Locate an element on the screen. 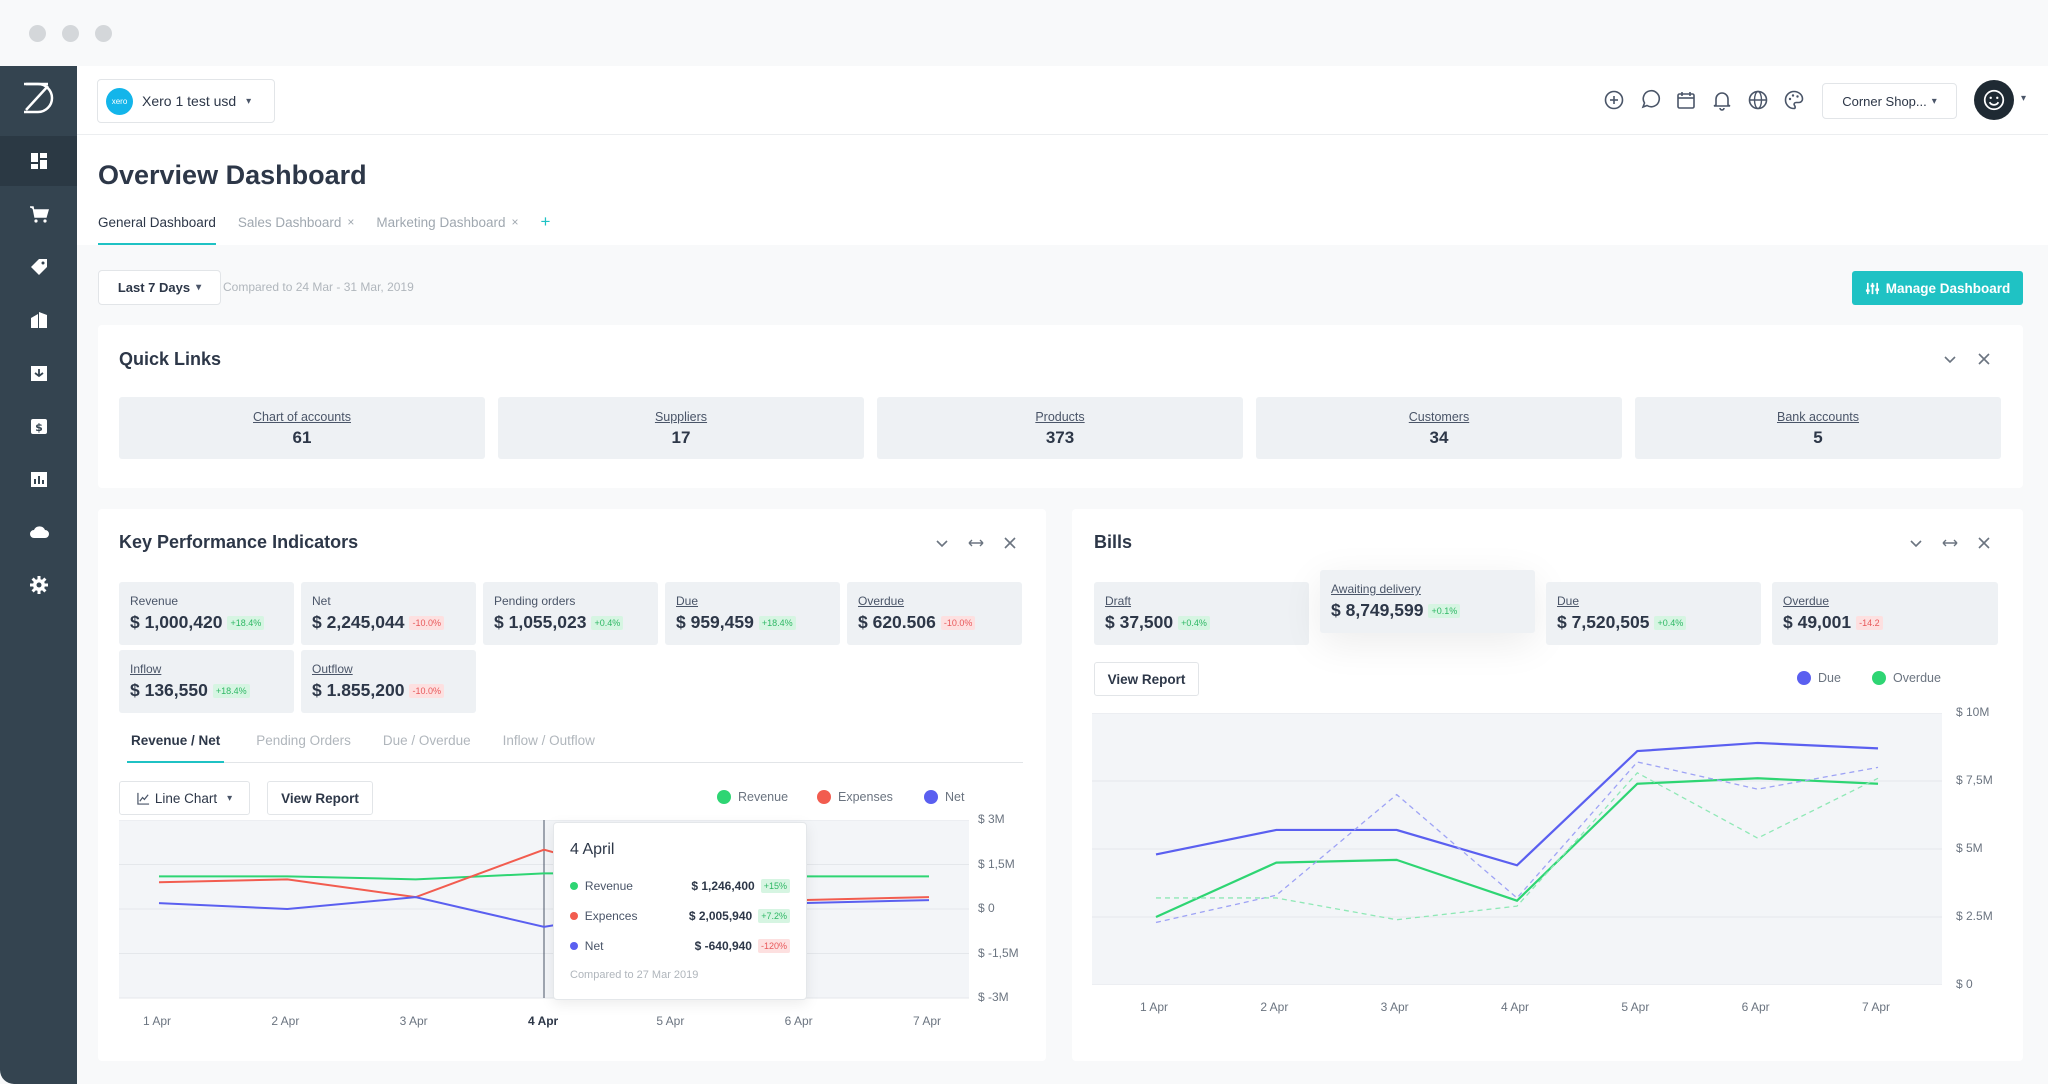  quick-link-customers: Customers 34 is located at coordinates (1439, 428).